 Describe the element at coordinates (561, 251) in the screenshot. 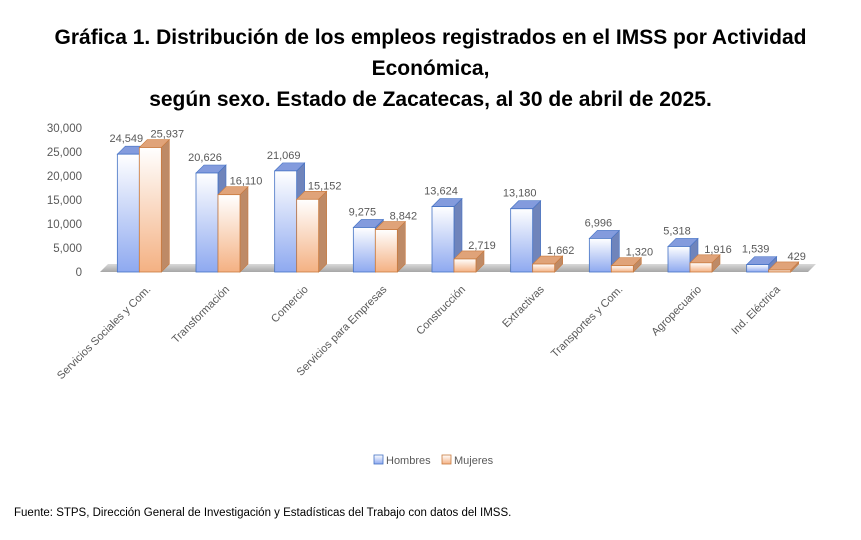

I see `data-label-mujeres: 1,662` at that location.